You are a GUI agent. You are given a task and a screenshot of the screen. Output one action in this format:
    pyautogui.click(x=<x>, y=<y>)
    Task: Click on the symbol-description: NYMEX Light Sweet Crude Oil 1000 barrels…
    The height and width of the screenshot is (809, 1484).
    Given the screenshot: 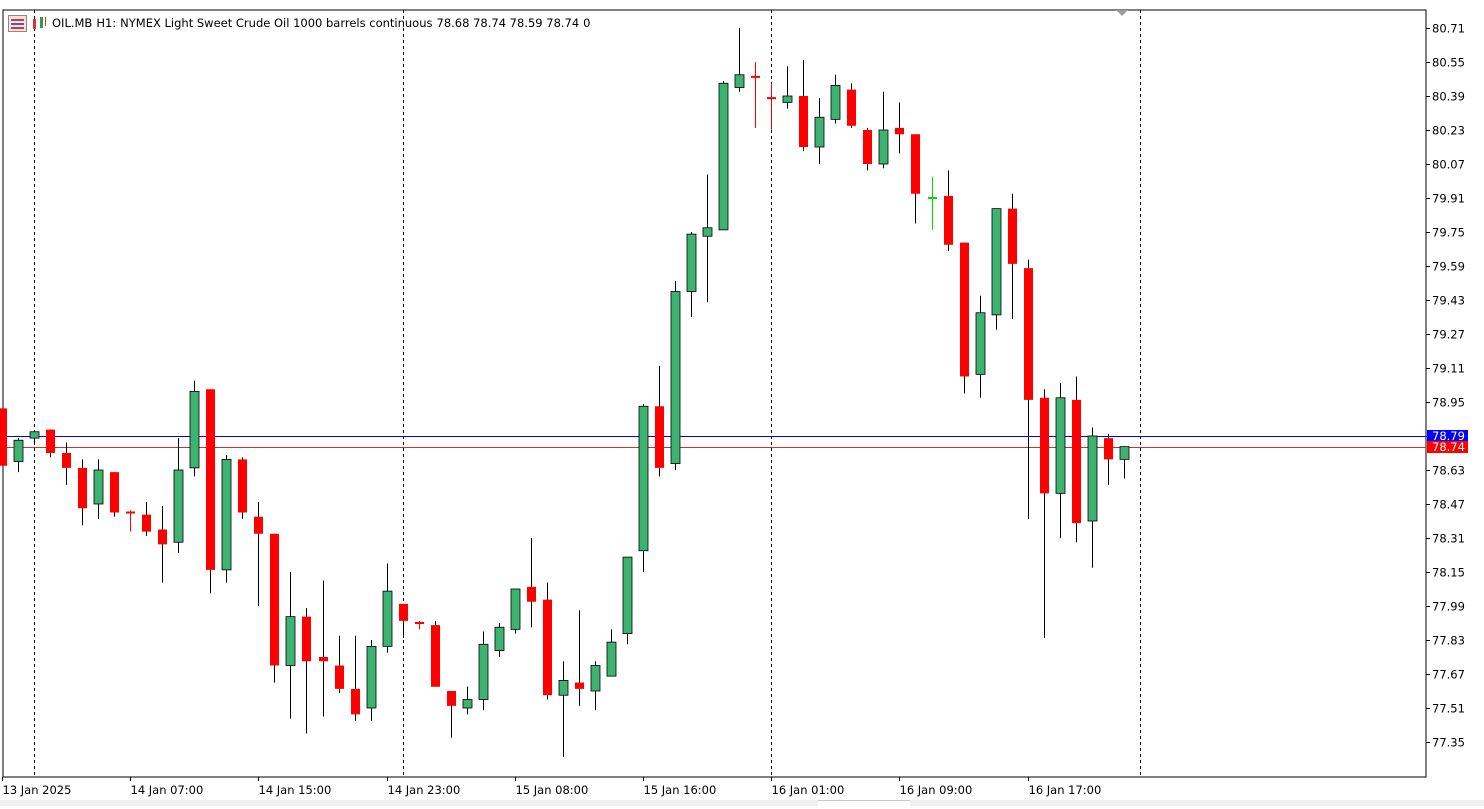 What is the action you would take?
    pyautogui.click(x=276, y=23)
    